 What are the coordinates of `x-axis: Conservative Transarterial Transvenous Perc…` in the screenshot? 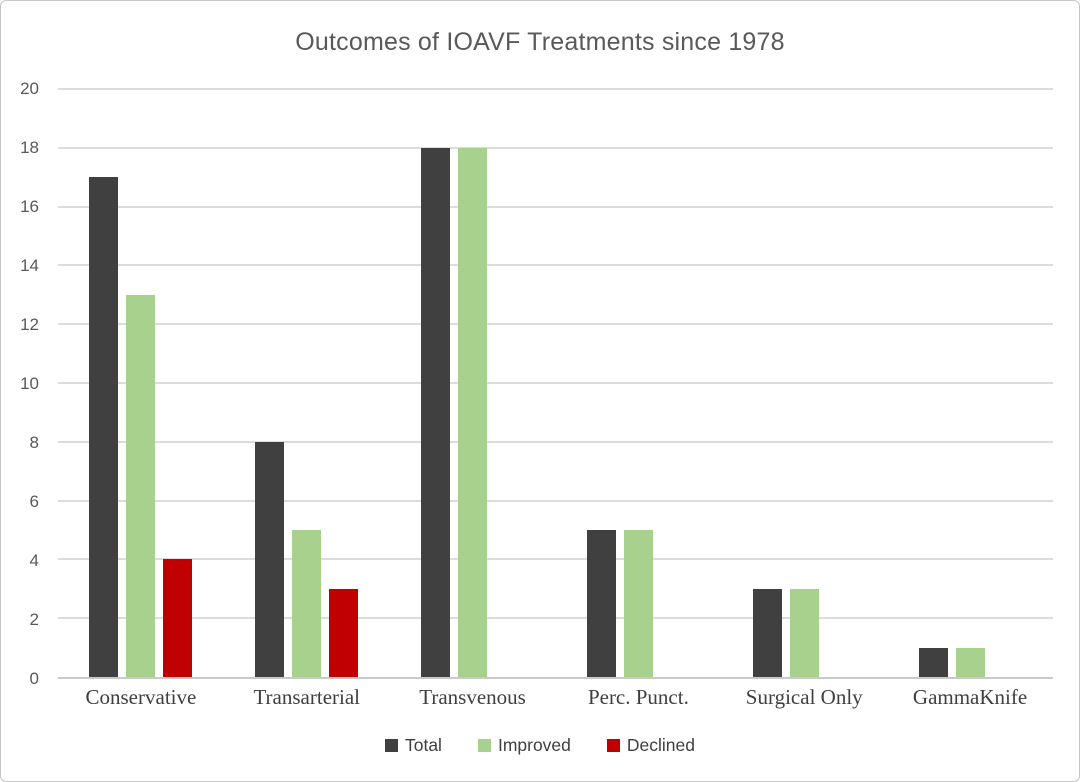 It's located at (555, 697).